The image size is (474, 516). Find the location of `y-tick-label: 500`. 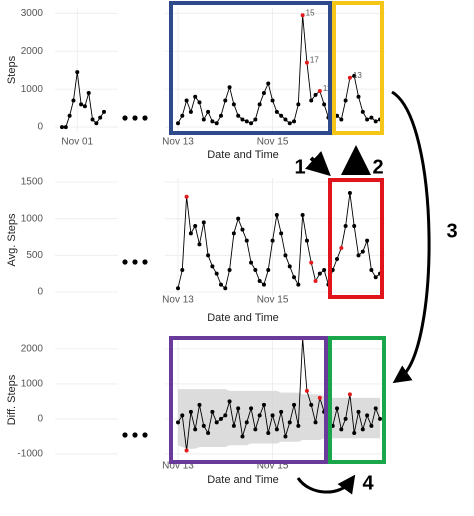

y-tick-label: 500 is located at coordinates (34, 255).